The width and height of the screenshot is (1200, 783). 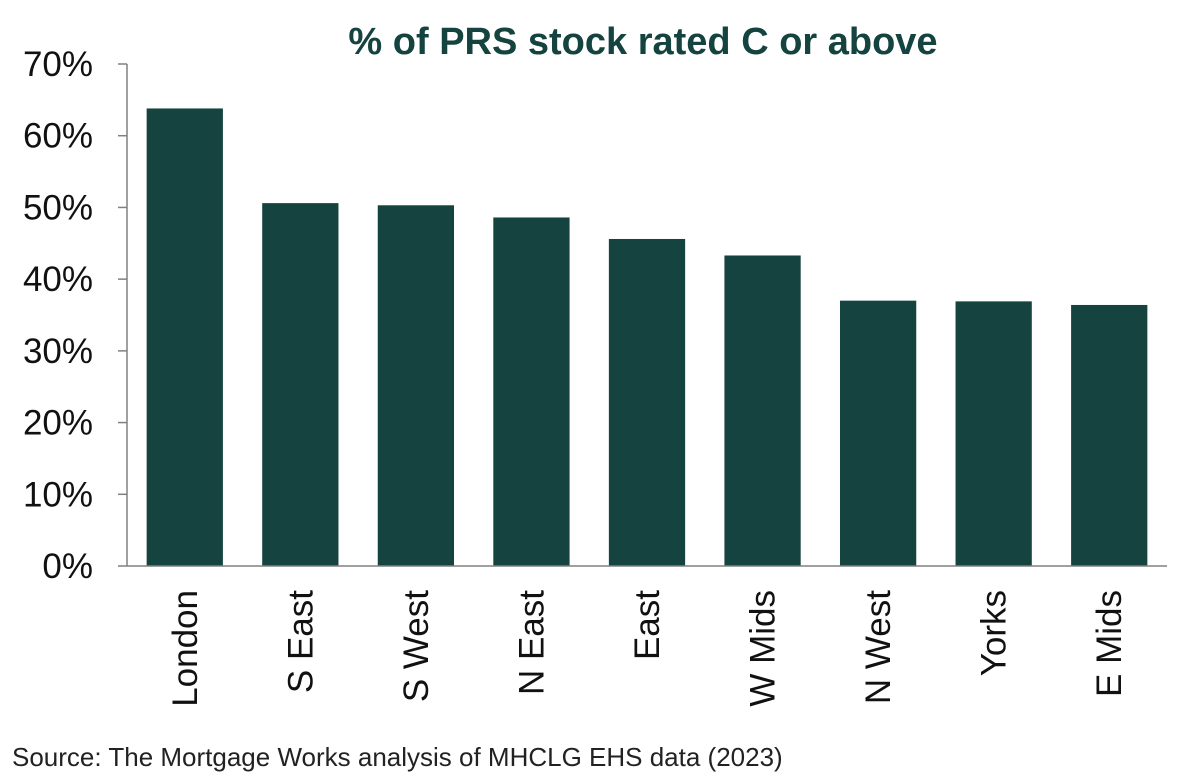 I want to click on y-tick-label: 60%, so click(x=58, y=136).